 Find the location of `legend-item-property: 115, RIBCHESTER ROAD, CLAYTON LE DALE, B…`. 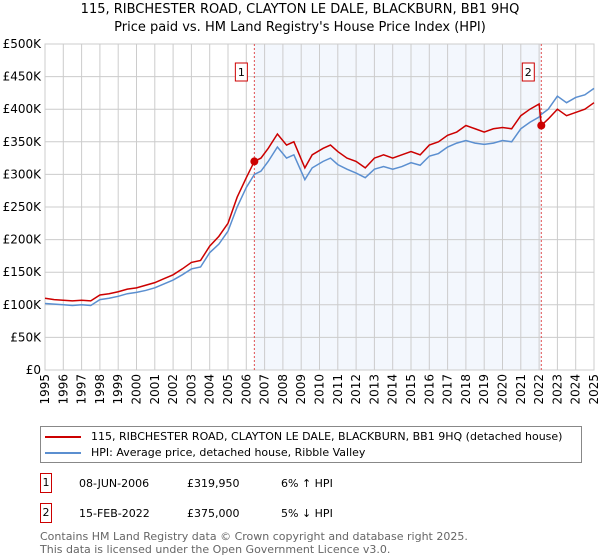

legend-item-property: 115, RIBCHESTER ROAD, CLAYTON LE DALE, B… is located at coordinates (303, 437).